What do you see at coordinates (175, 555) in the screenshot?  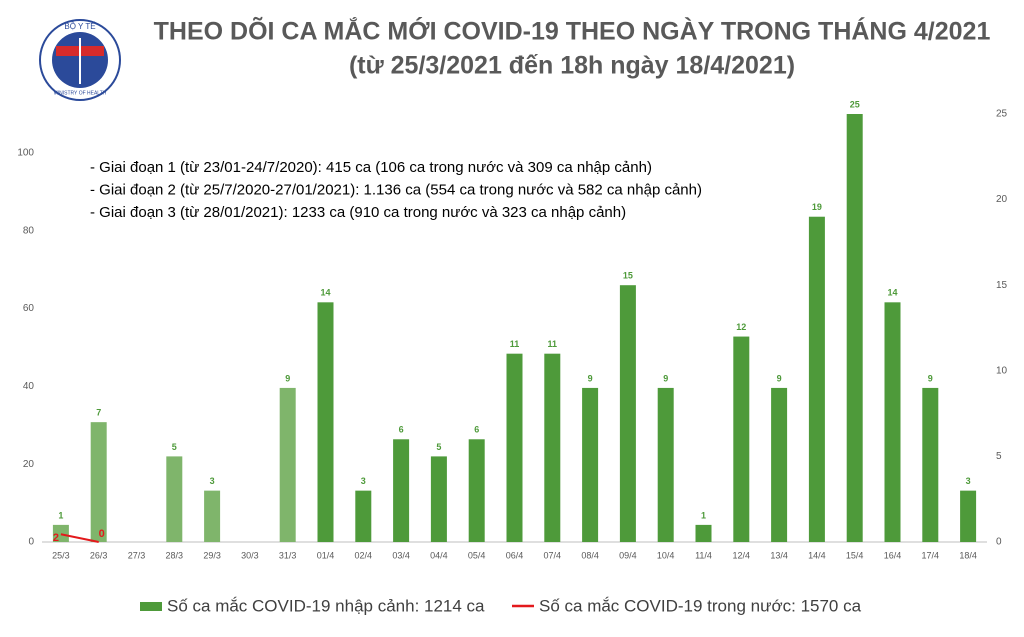 I see `x-tick-label: 28/3` at bounding box center [175, 555].